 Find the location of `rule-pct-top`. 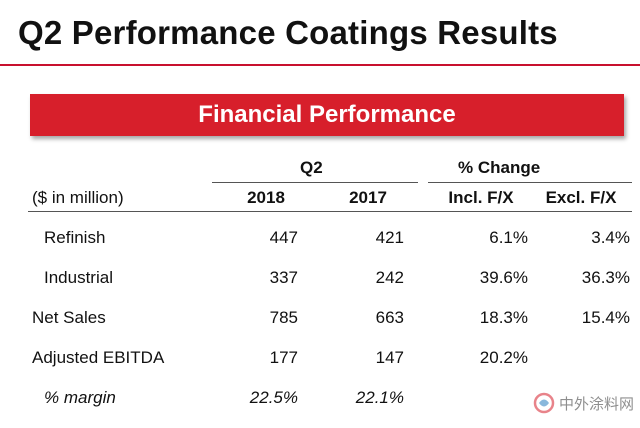

rule-pct-top is located at coordinates (530, 182).